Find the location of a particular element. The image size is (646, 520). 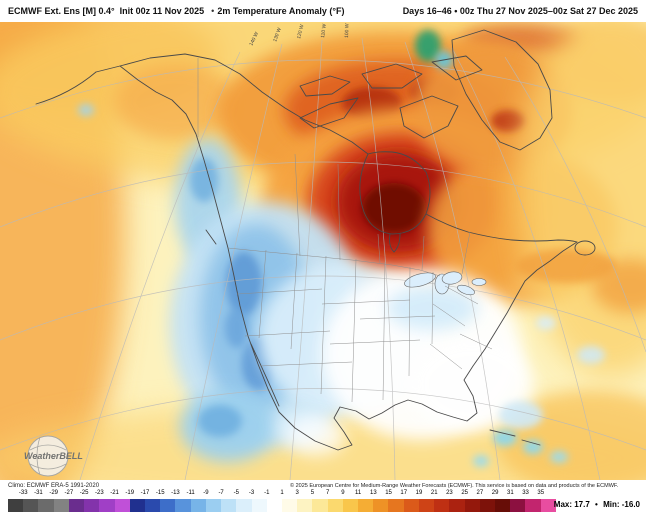

weatherbell-logo: WeatherBELL is located at coordinates (53, 456).